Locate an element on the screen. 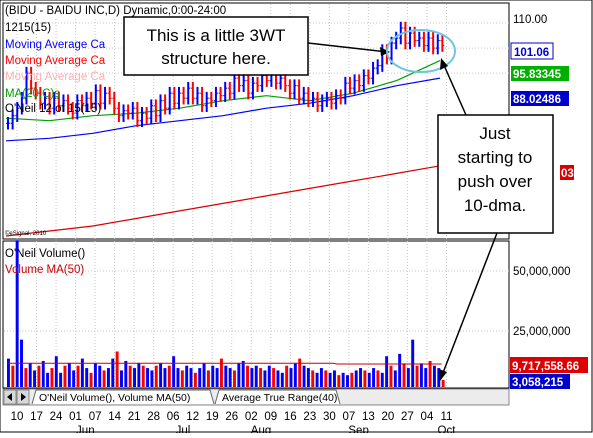 This screenshot has height=438, width=593. month-tick: Jun is located at coordinates (85, 429).